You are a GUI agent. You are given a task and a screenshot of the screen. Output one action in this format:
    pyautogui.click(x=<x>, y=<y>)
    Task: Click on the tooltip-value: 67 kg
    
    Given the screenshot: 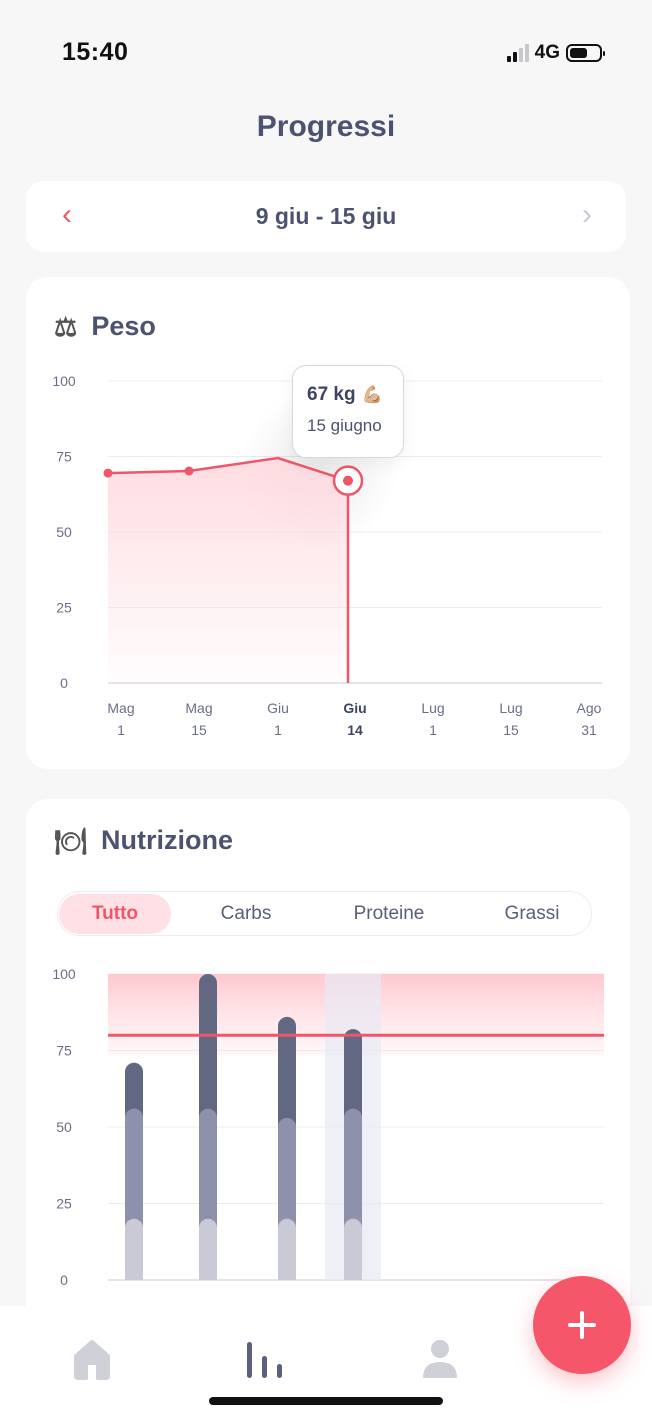 What is the action you would take?
    pyautogui.click(x=331, y=394)
    